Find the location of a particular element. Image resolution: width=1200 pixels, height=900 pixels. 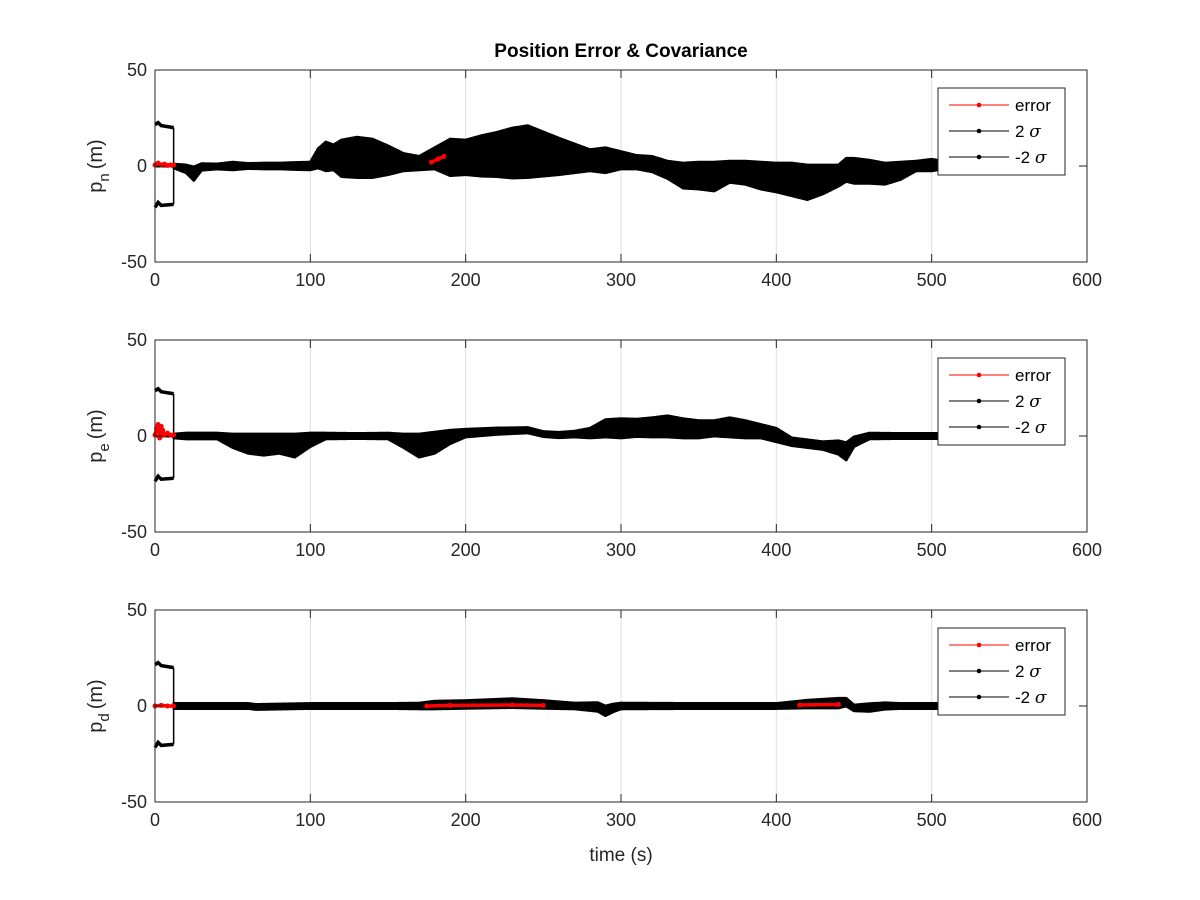

y-axis-label: pn (m) is located at coordinates (99, 165).